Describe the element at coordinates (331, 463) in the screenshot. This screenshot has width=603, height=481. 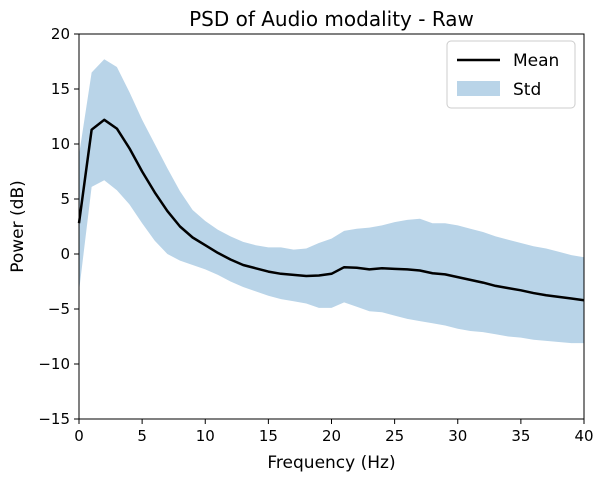
I see `x-axis-label: Frequency (Hz)` at that location.